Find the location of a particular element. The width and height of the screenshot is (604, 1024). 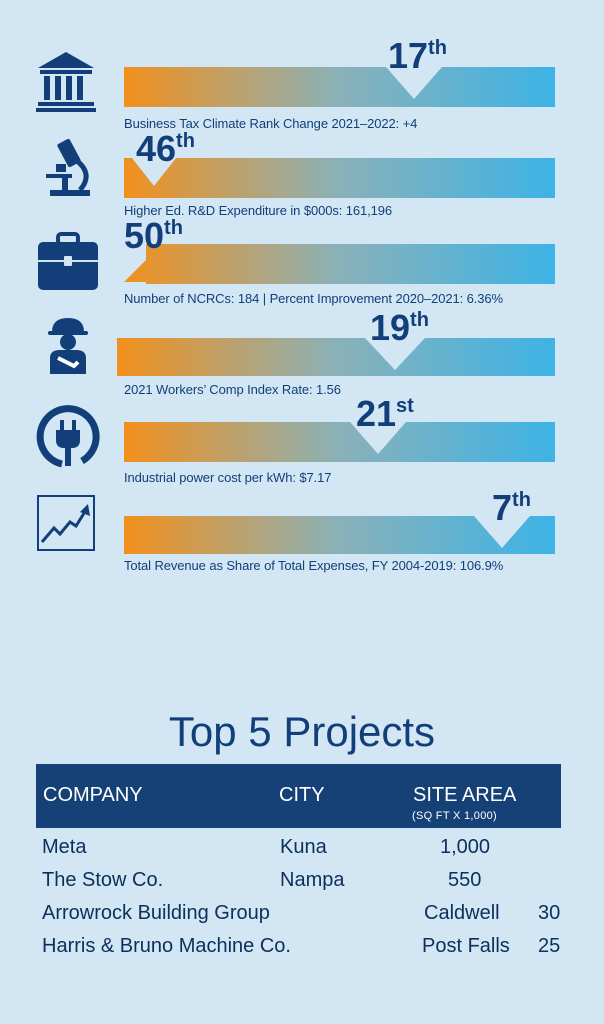

site-area-cell: 30 is located at coordinates (549, 913).